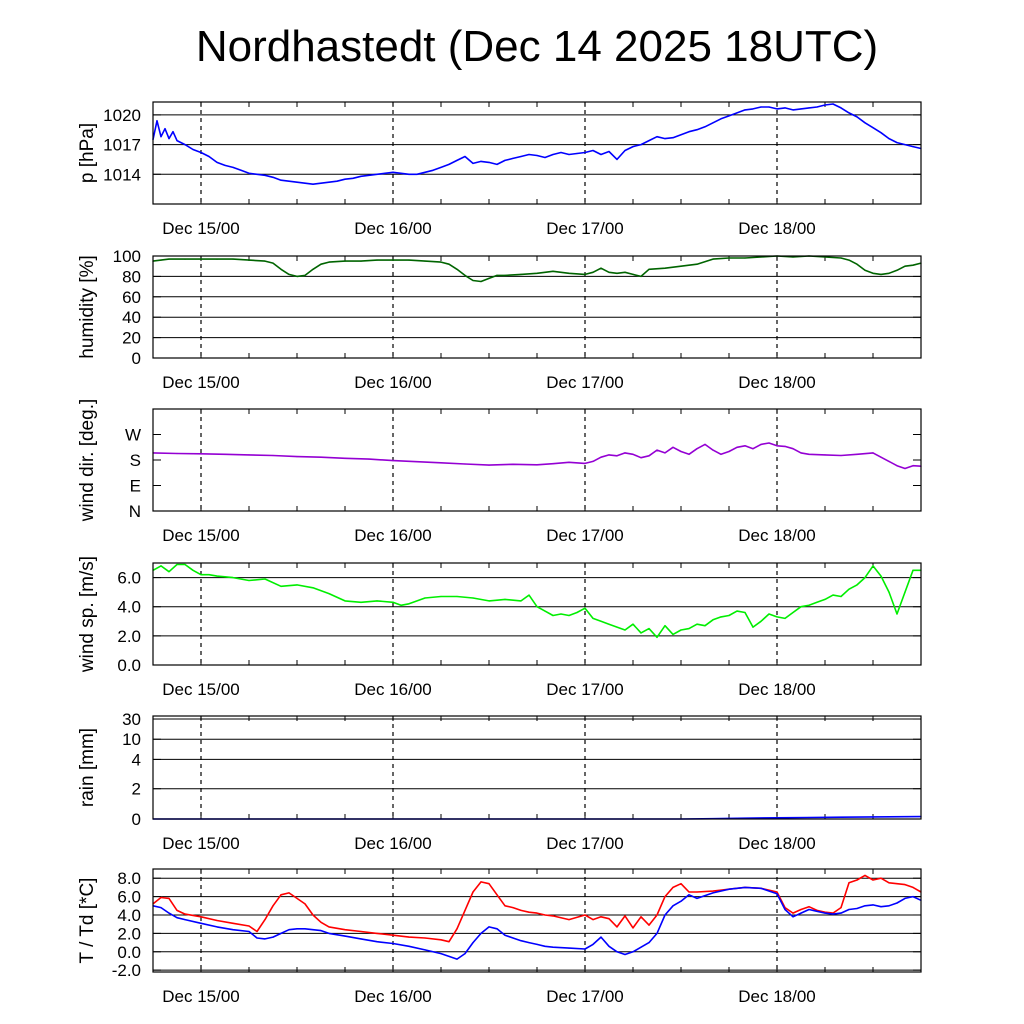 Image resolution: width=1024 pixels, height=1024 pixels. Describe the element at coordinates (537, 144) in the screenshot. I see `series-pressure-p` at that location.